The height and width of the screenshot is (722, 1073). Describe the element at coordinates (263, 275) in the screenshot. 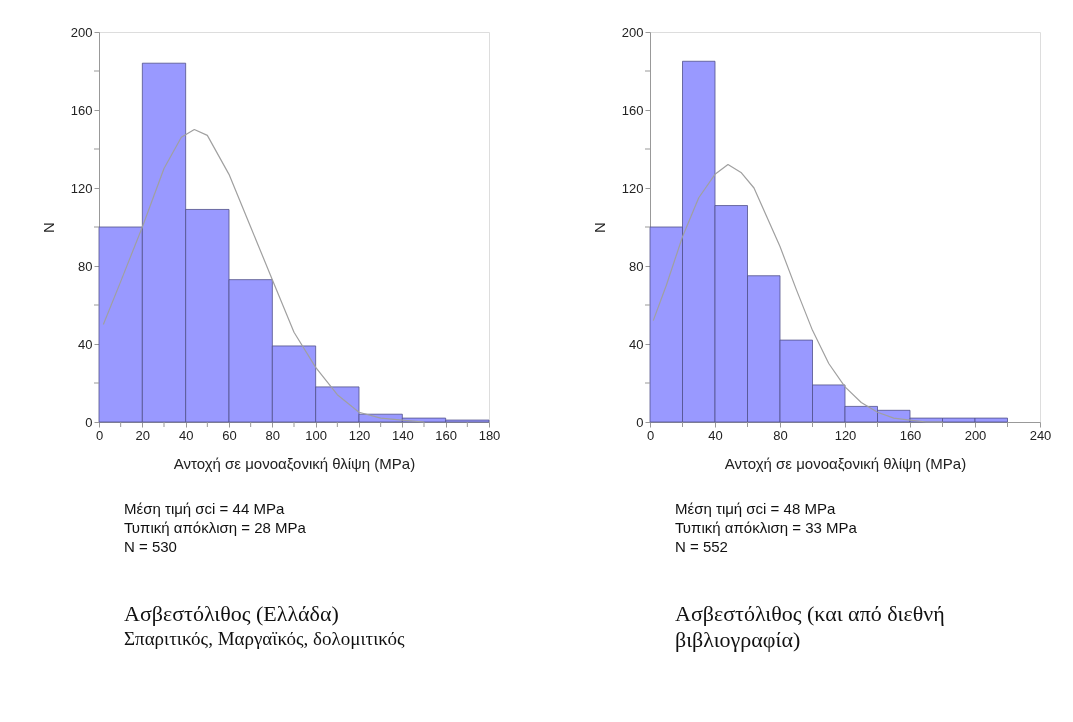

I see `line-series` at that location.